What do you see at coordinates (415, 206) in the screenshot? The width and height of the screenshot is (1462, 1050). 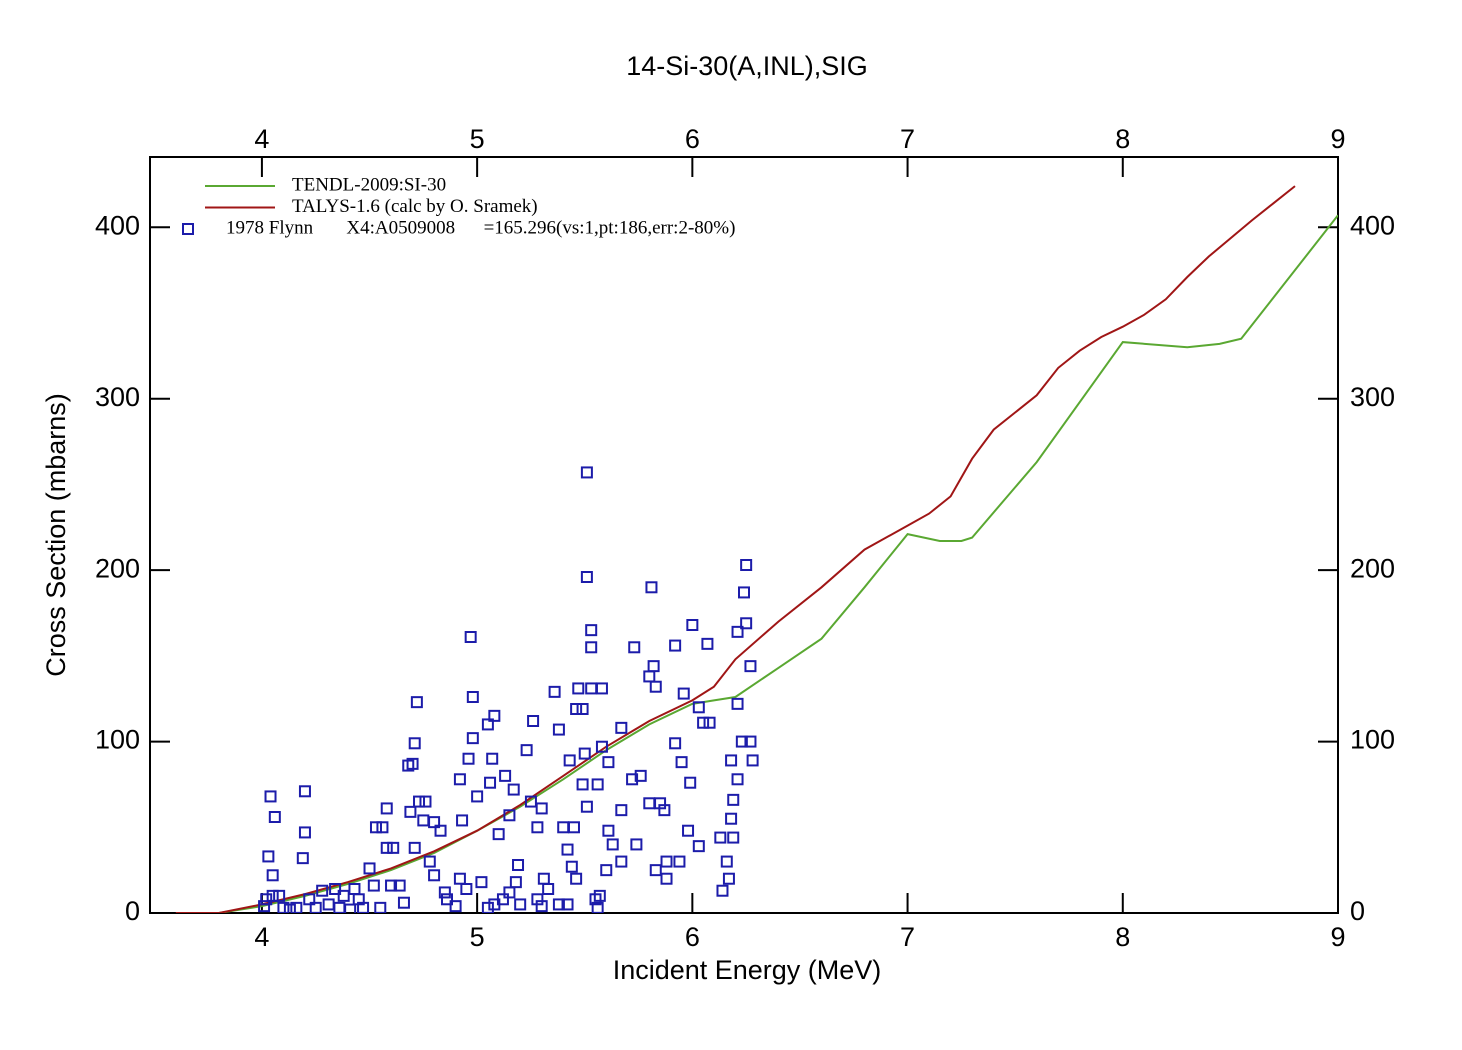 I see `legend-label: TALYS-1.6 (calc by O. Sramek)` at bounding box center [415, 206].